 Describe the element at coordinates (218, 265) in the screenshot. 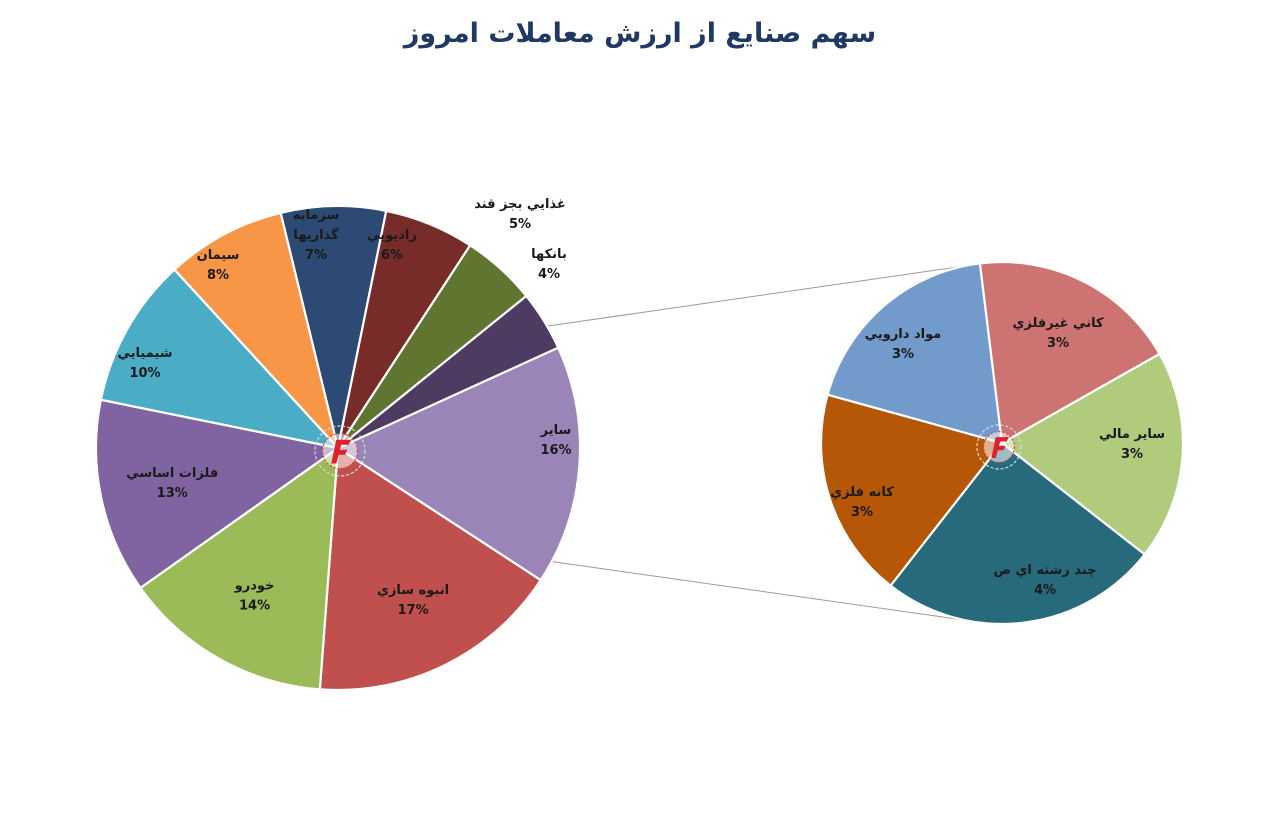

I see `slice-label: سيمان 8%` at that location.